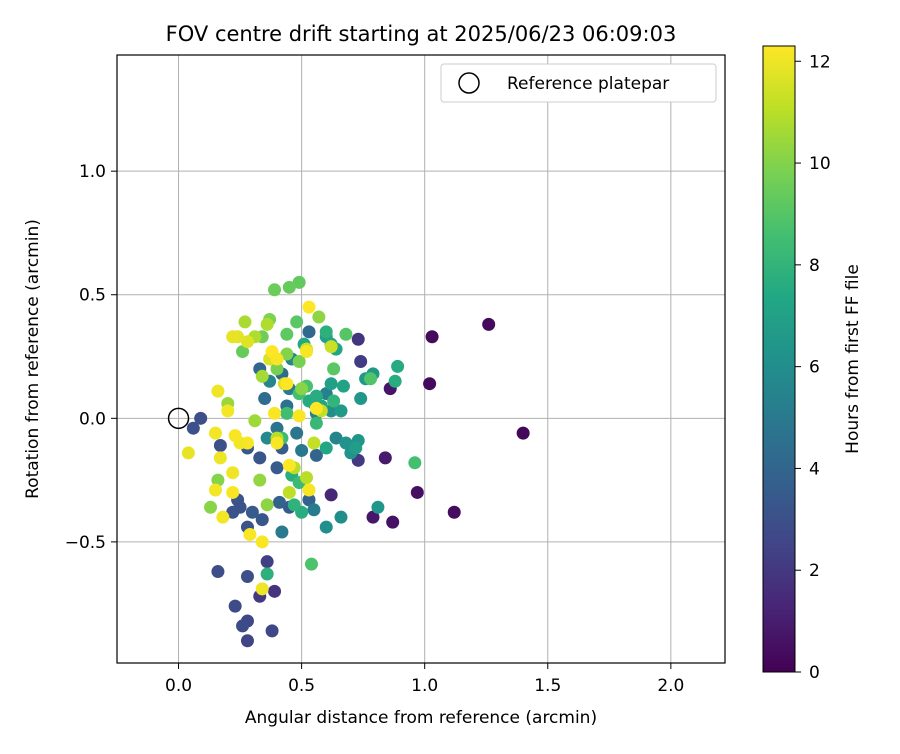 The height and width of the screenshot is (754, 900). What do you see at coordinates (469, 83) in the screenshot?
I see `legend-marker-icon` at bounding box center [469, 83].